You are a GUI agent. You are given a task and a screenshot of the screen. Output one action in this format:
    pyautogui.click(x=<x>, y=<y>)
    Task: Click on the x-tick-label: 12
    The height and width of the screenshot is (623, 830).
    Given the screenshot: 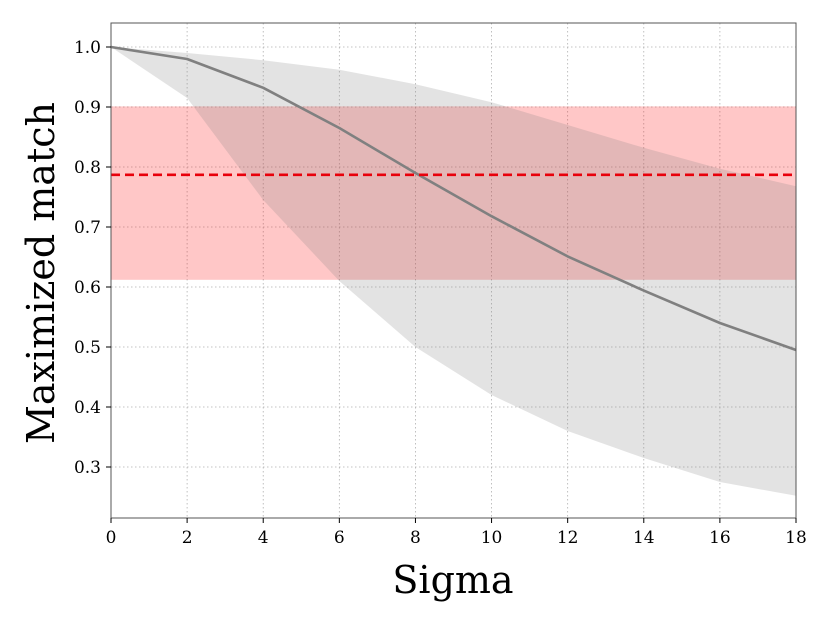 What is the action you would take?
    pyautogui.click(x=568, y=538)
    